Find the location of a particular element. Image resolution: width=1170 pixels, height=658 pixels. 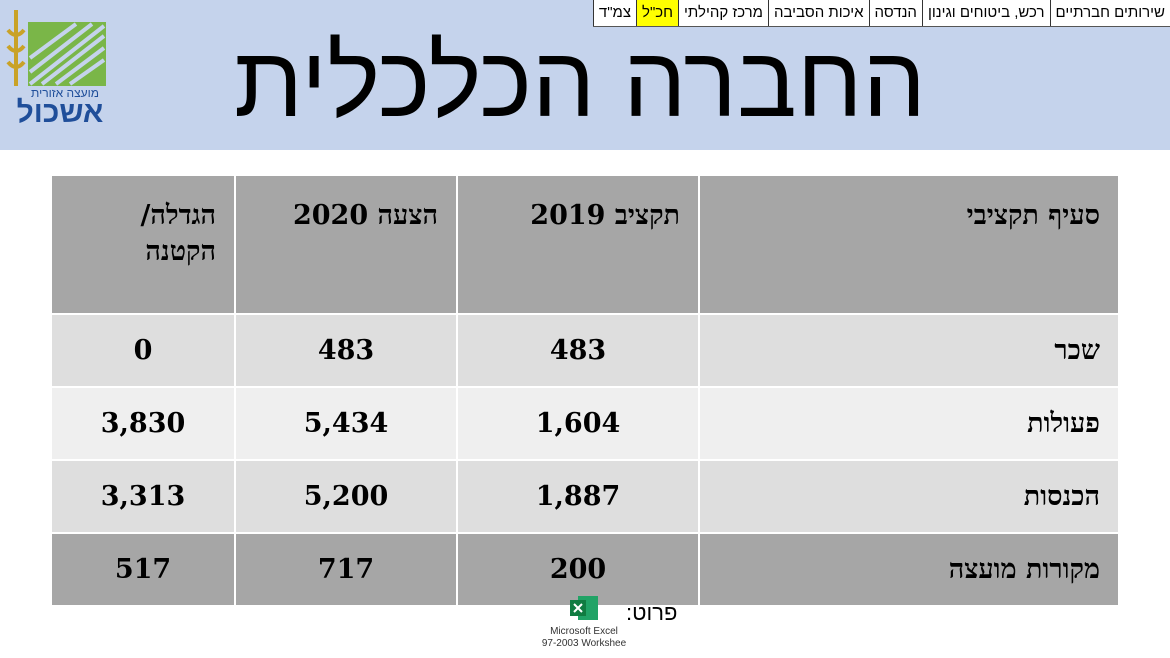

cell: 517 is located at coordinates (143, 569).